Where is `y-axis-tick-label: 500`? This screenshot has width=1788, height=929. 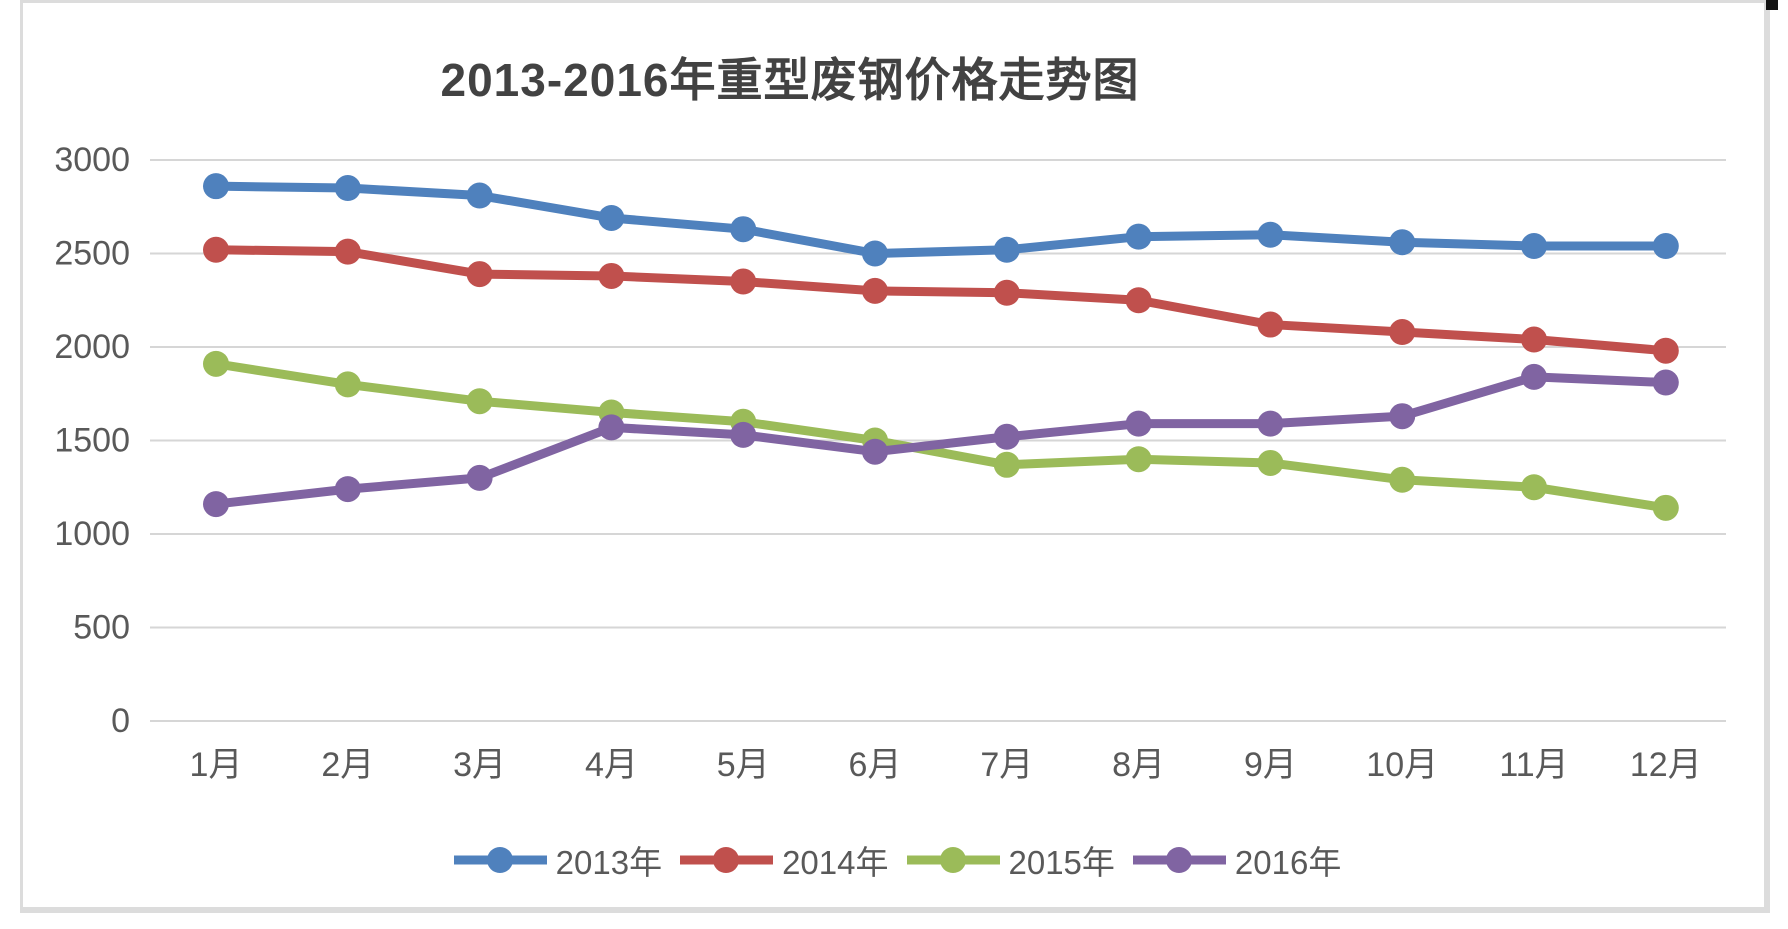
y-axis-tick-label: 500 is located at coordinates (101, 628).